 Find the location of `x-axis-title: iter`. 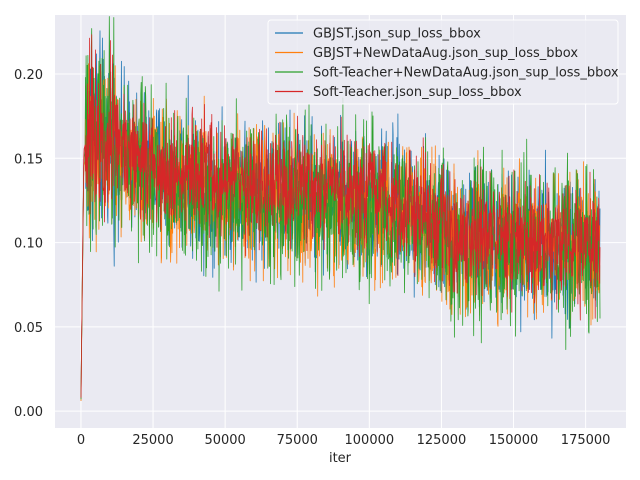

x-axis-title: iter is located at coordinates (340, 458).